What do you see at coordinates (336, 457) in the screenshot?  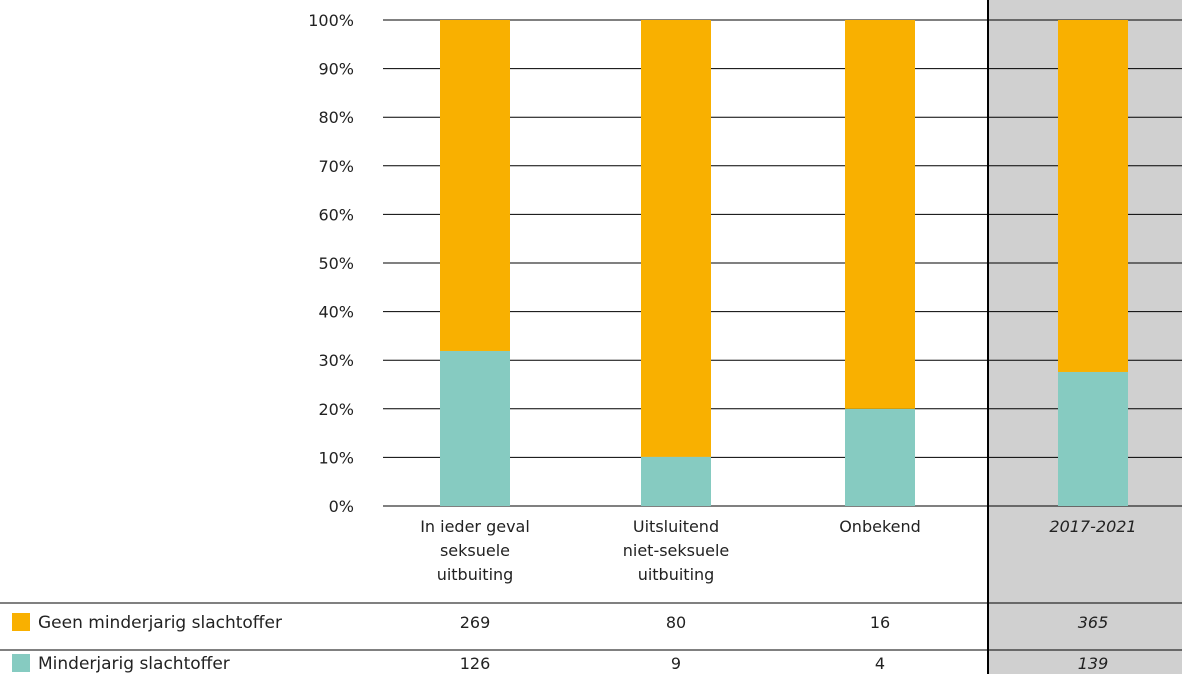 I see `y-tick-label: 10%` at bounding box center [336, 457].